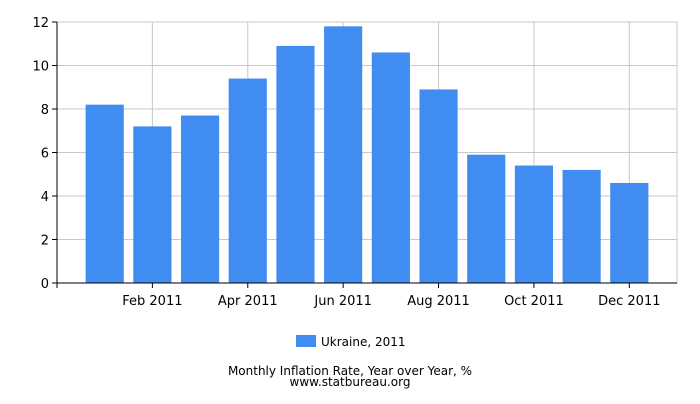 This screenshot has width=700, height=404. Describe the element at coordinates (342, 301) in the screenshot. I see `x-tick-label: Jun 2011` at that location.